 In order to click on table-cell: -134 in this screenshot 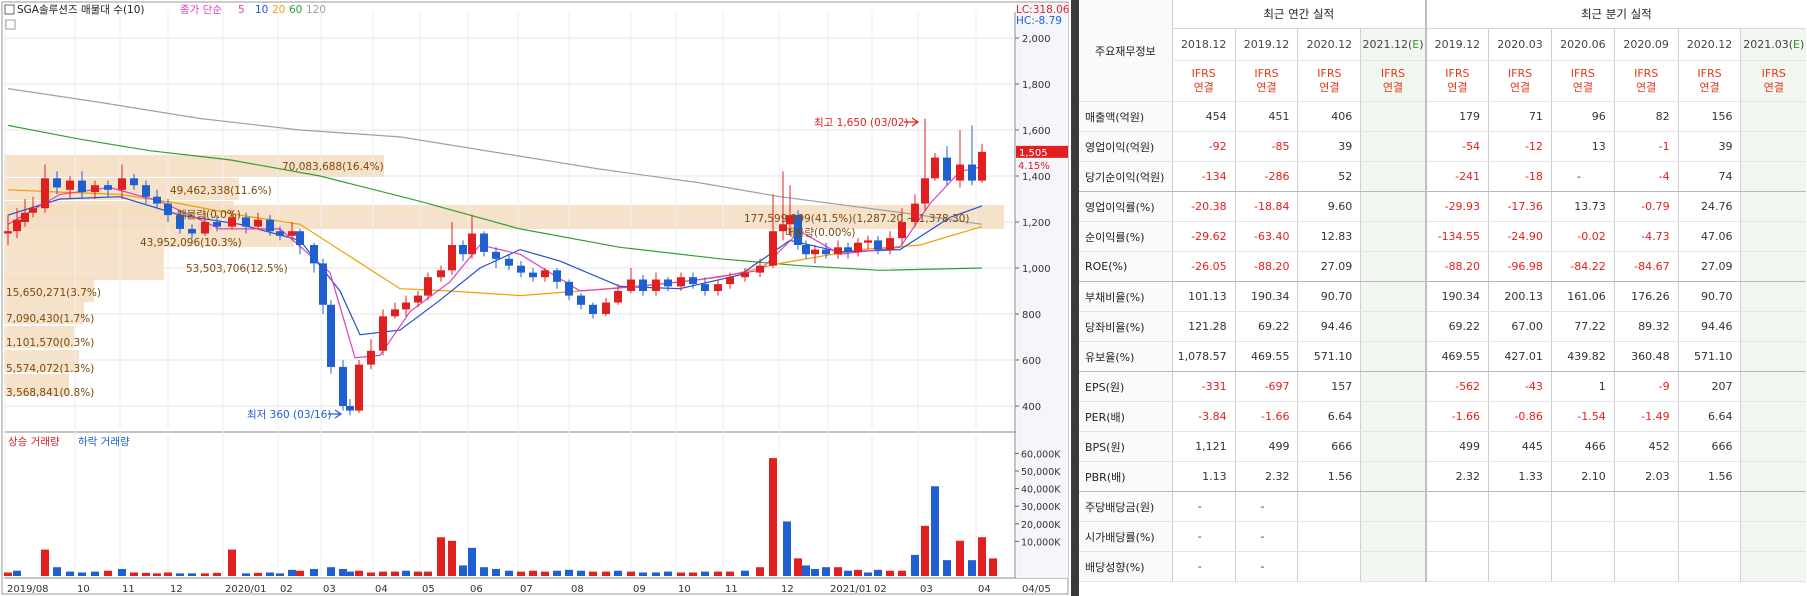, I will do `click(1203, 176)`.